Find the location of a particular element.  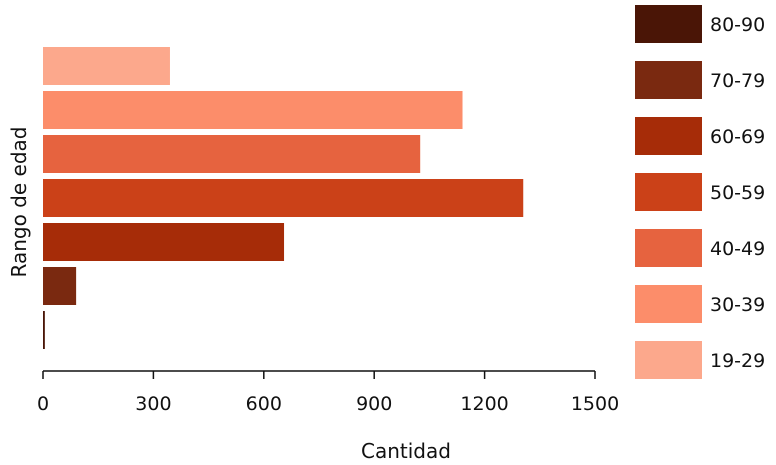

legend-label-60-69: 60-69 is located at coordinates (737, 137).